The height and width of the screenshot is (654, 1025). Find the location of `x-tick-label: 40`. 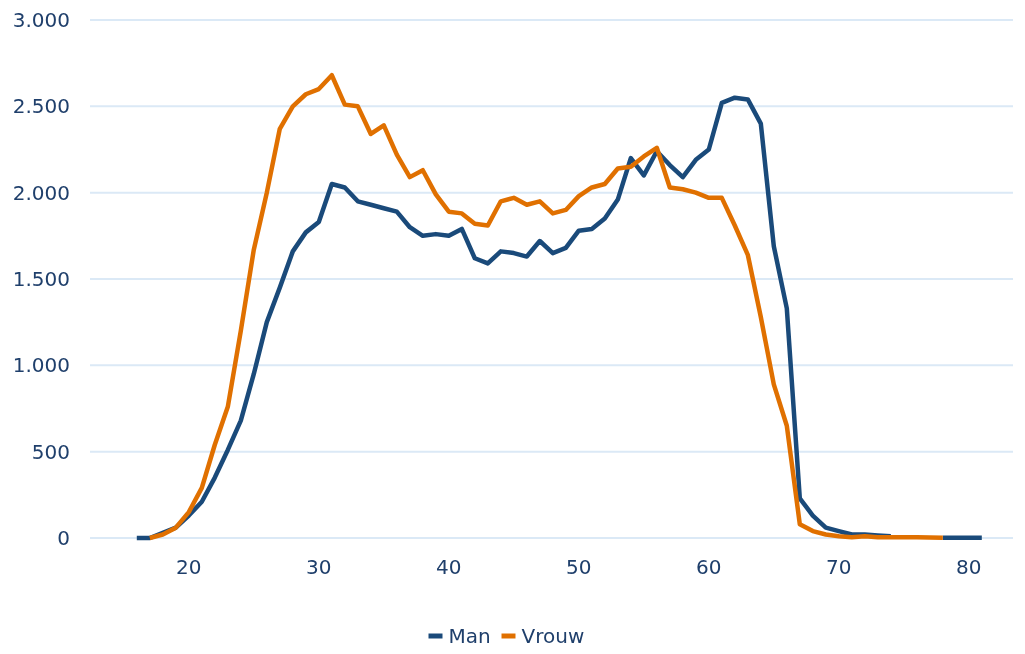

x-tick-label: 40 is located at coordinates (449, 567).